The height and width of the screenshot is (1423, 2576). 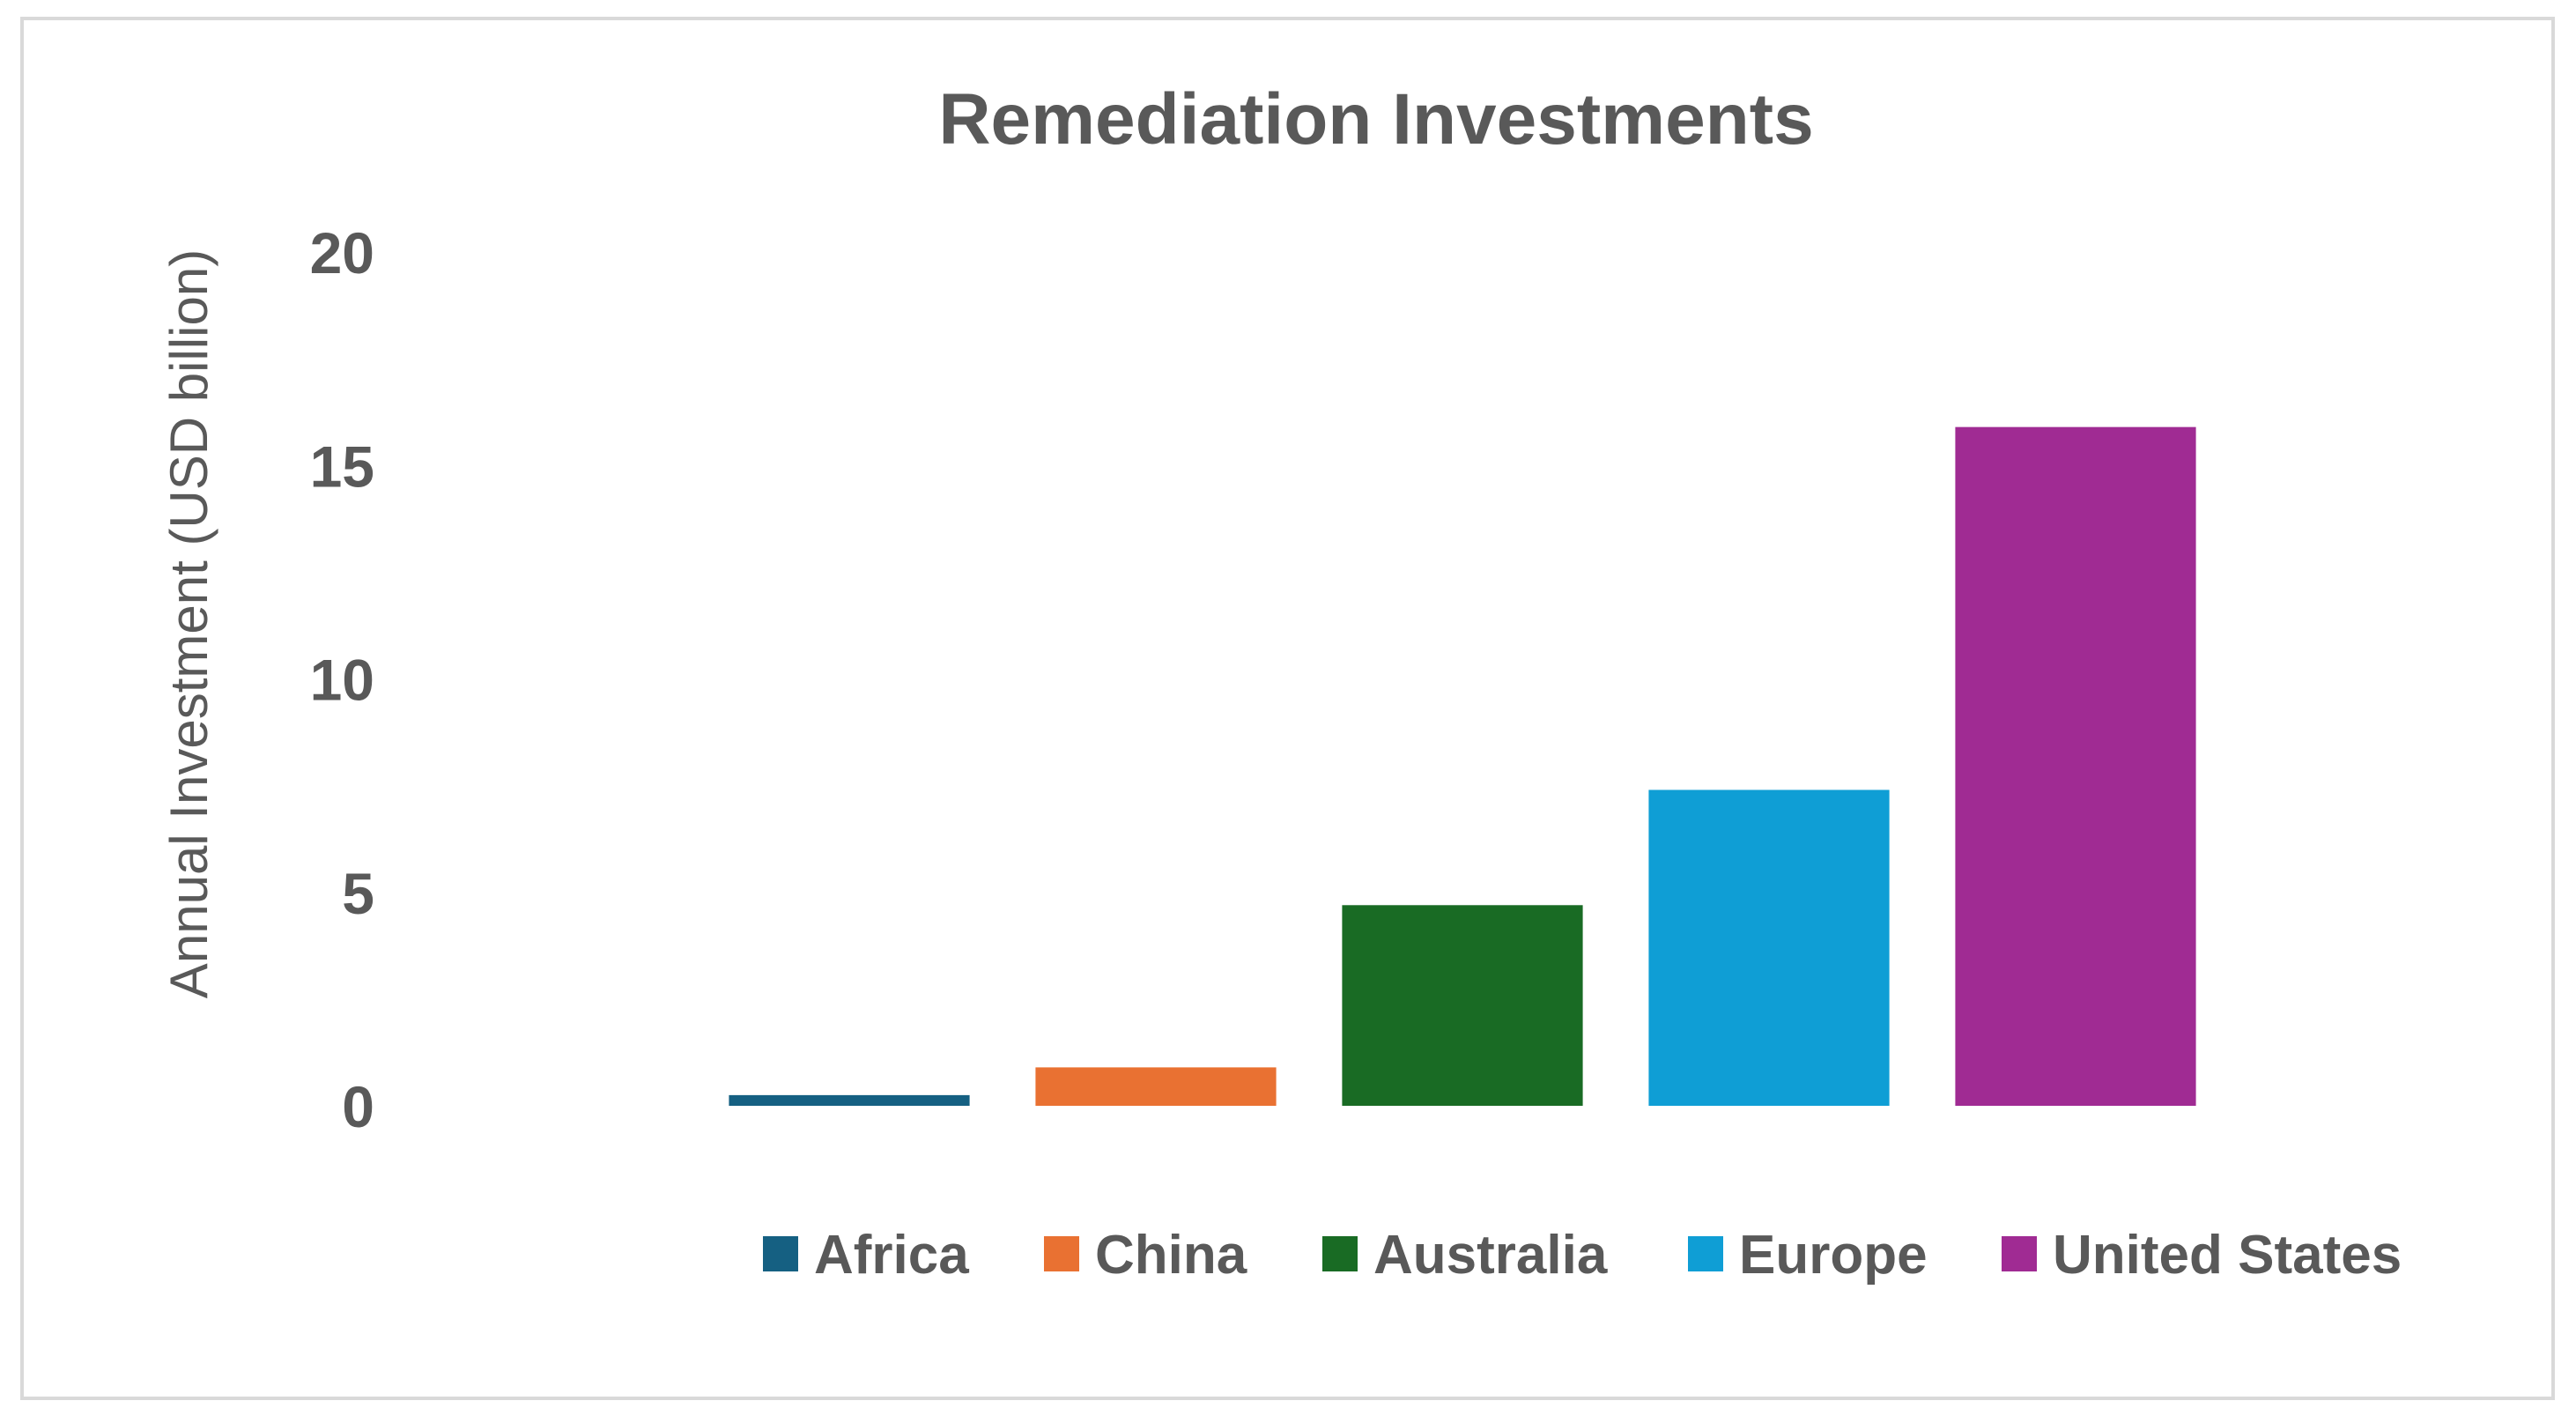 What do you see at coordinates (1376, 119) in the screenshot?
I see `chart-title: Remediation Investments` at bounding box center [1376, 119].